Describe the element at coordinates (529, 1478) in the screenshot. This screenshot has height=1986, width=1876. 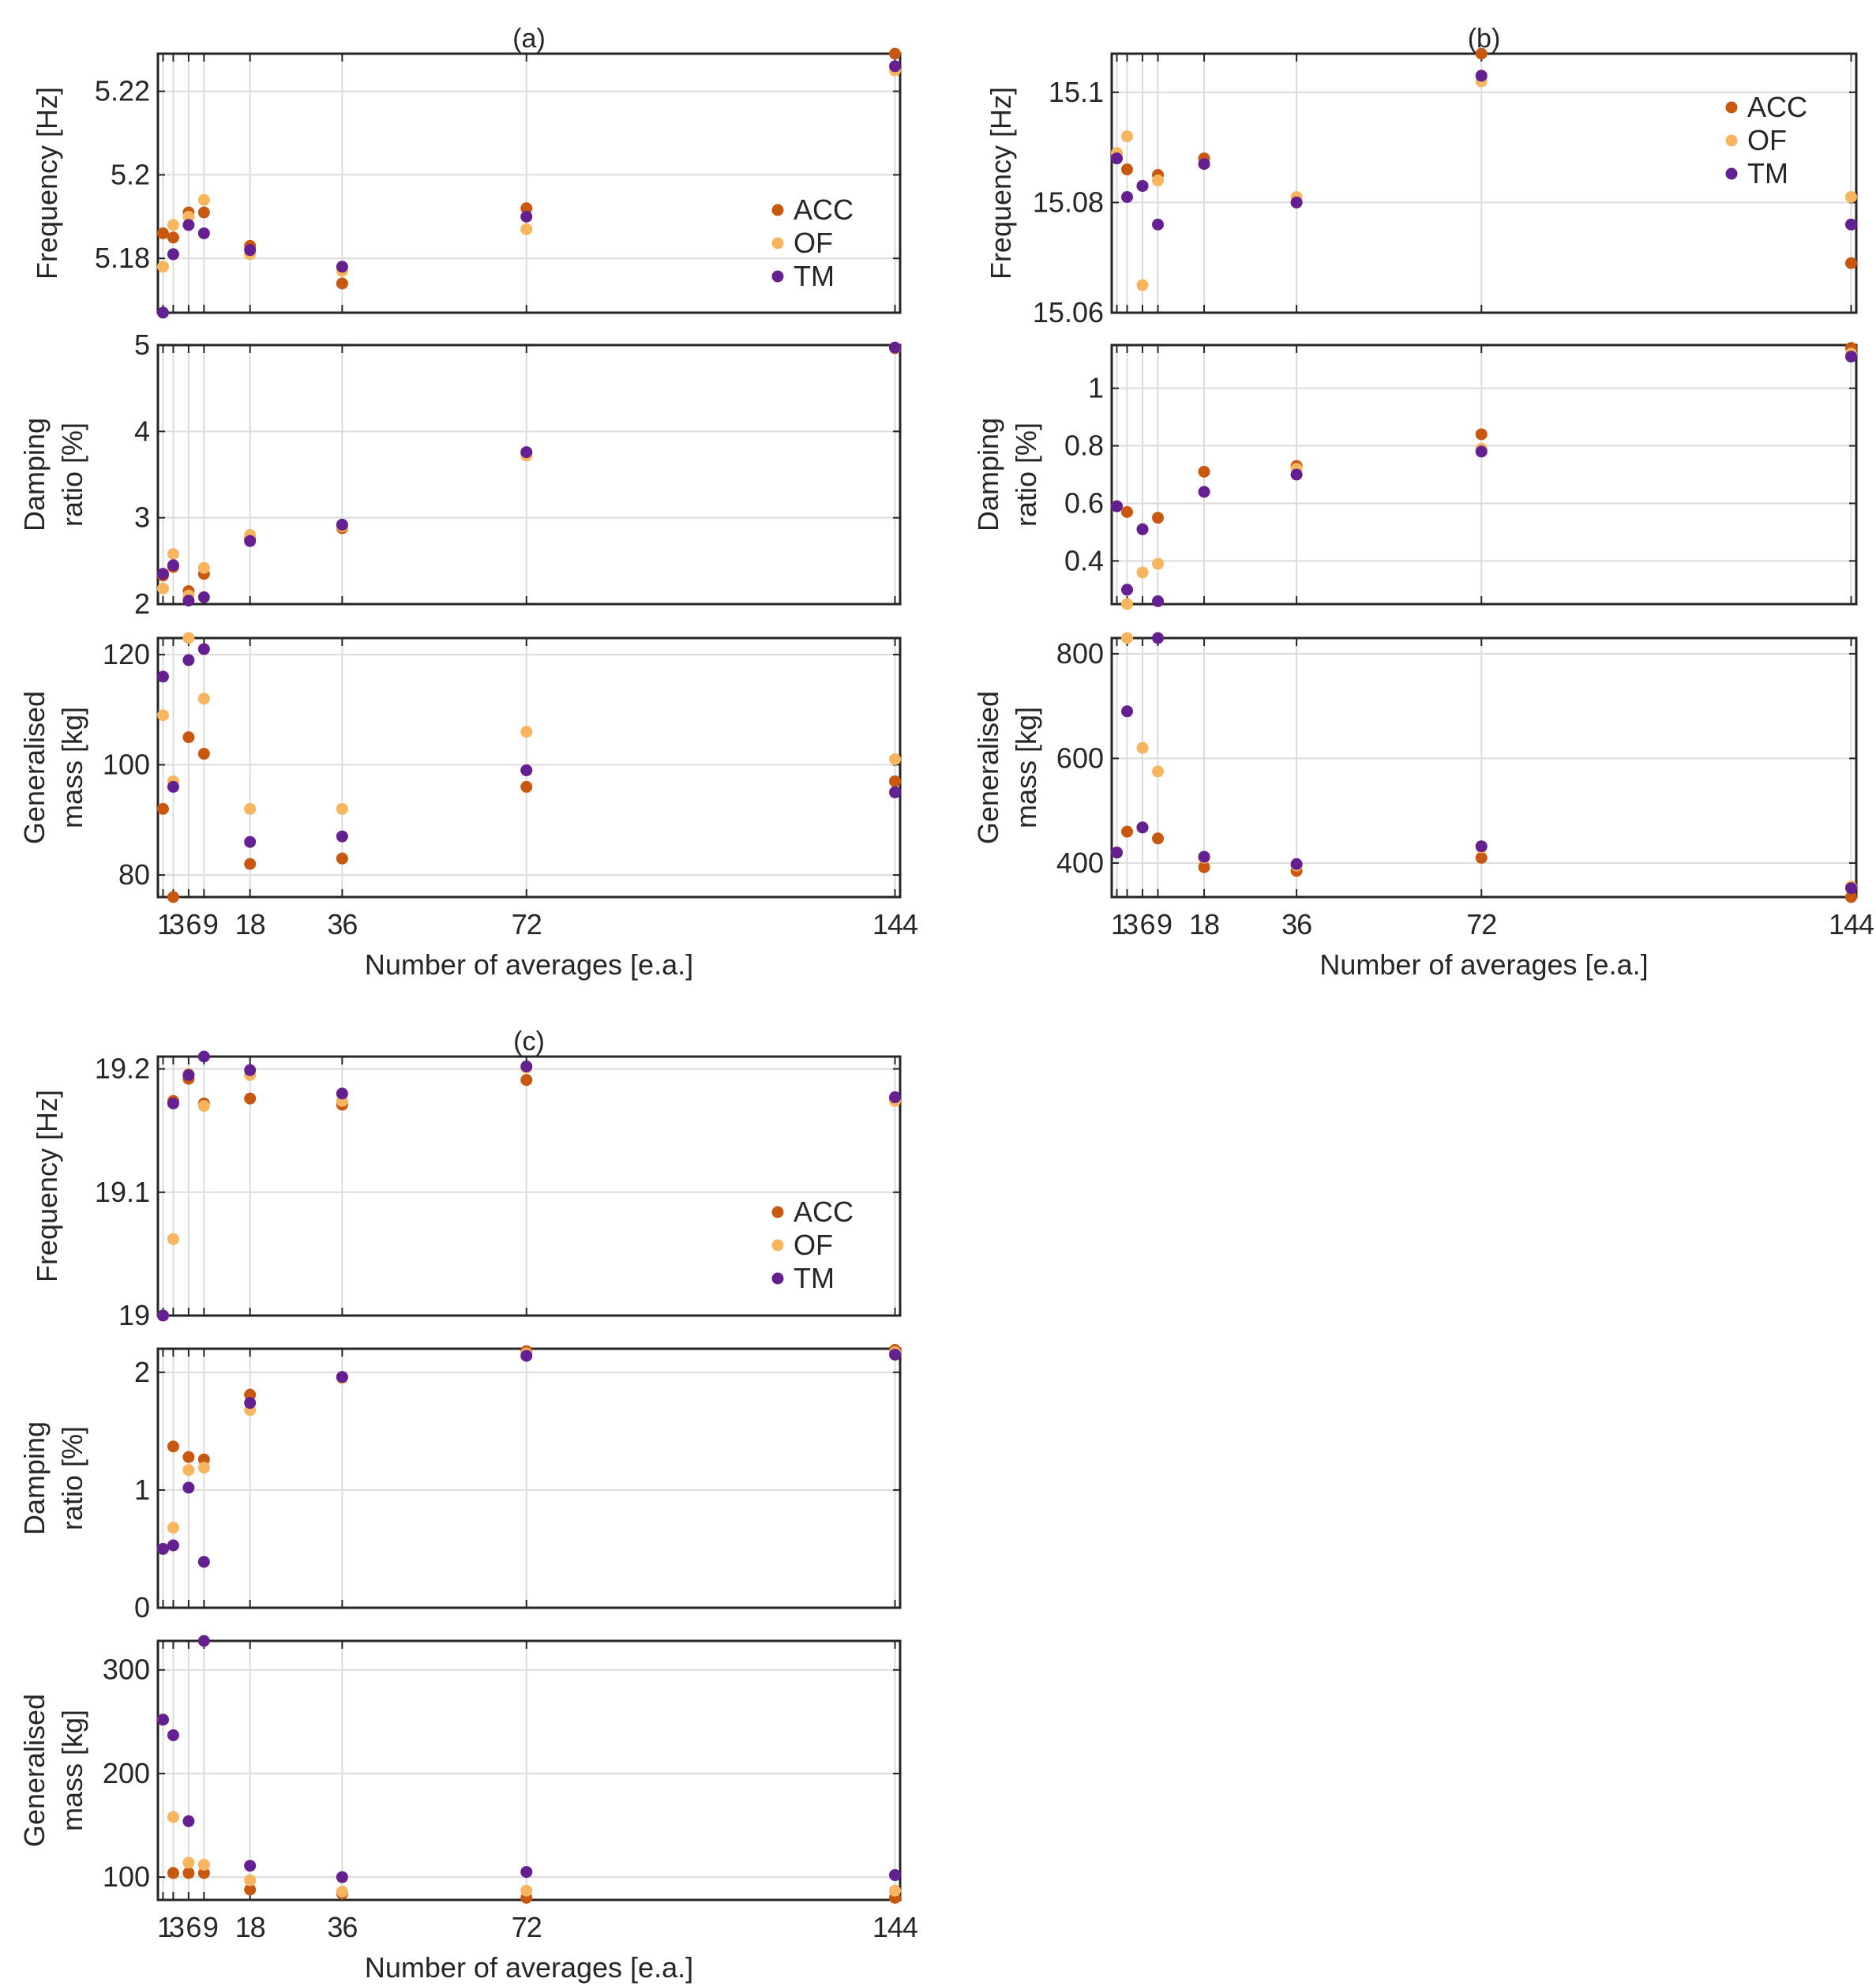
I see `axes-background` at that location.